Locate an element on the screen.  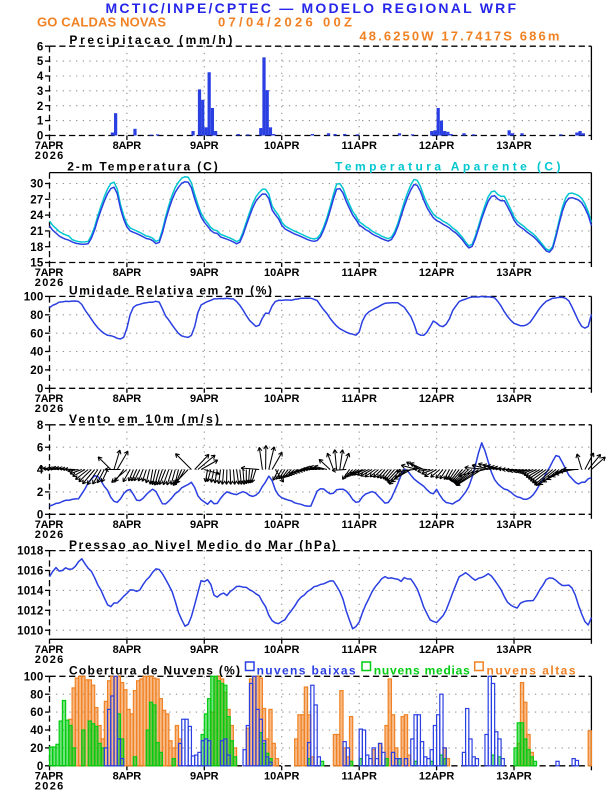
svg-text: 21 is located at coordinates (37, 232).